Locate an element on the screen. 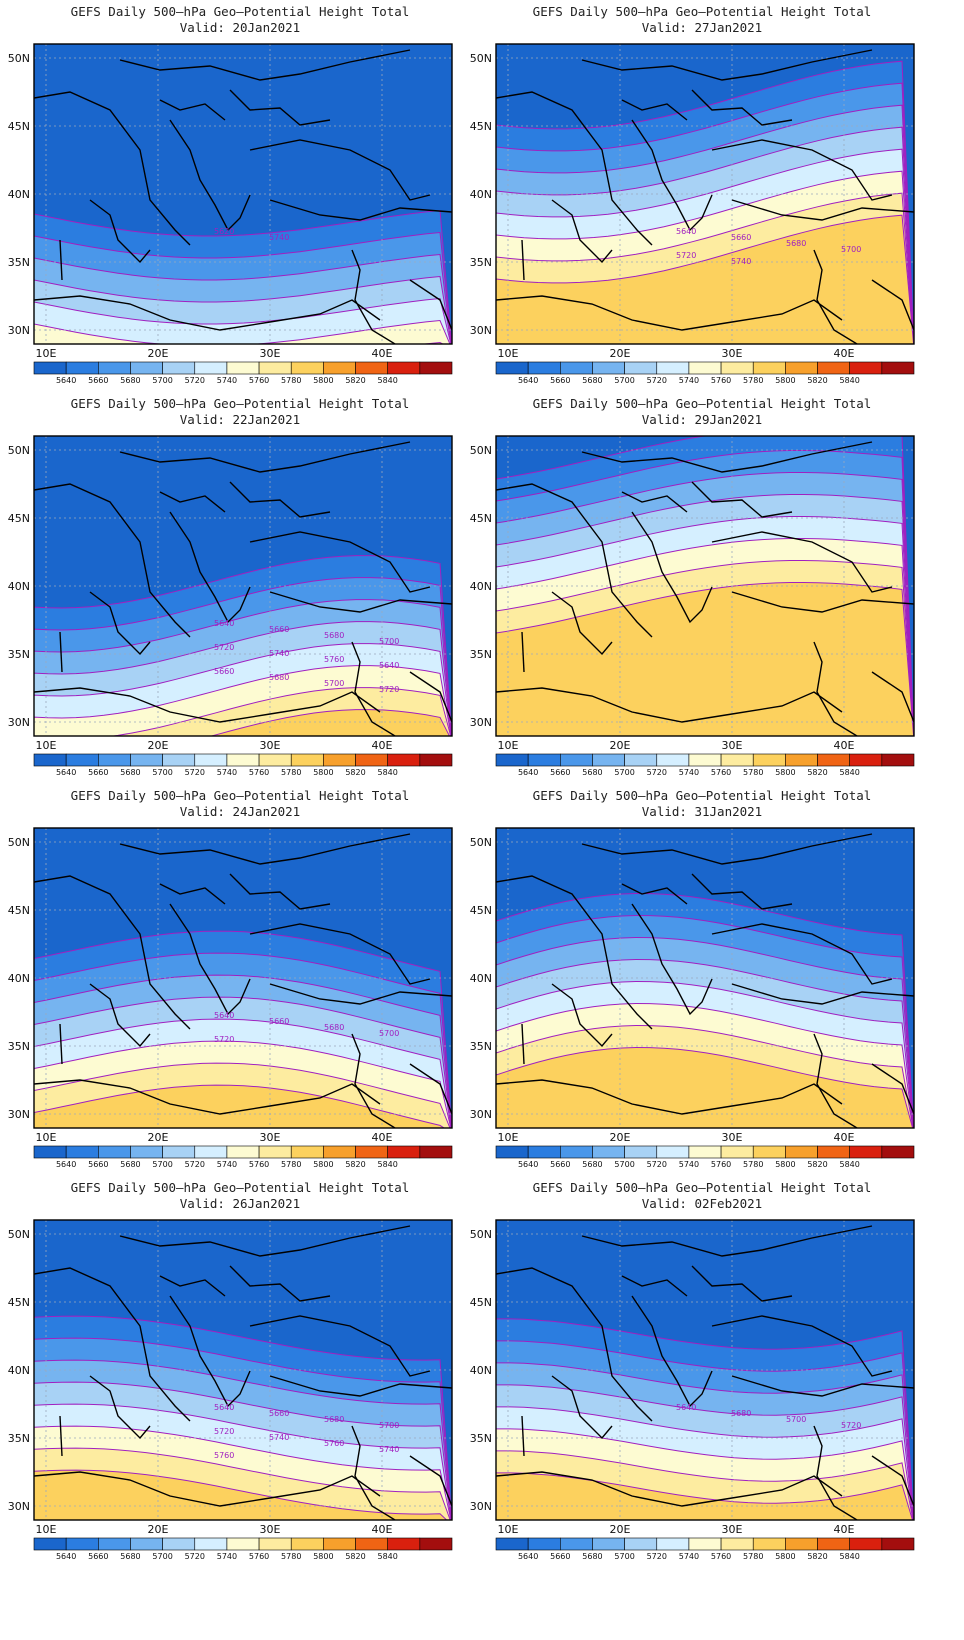 Image resolution: width=964 pixels, height=1640 pixels. latitude-tick-label: 50N is located at coordinates (19, 450).